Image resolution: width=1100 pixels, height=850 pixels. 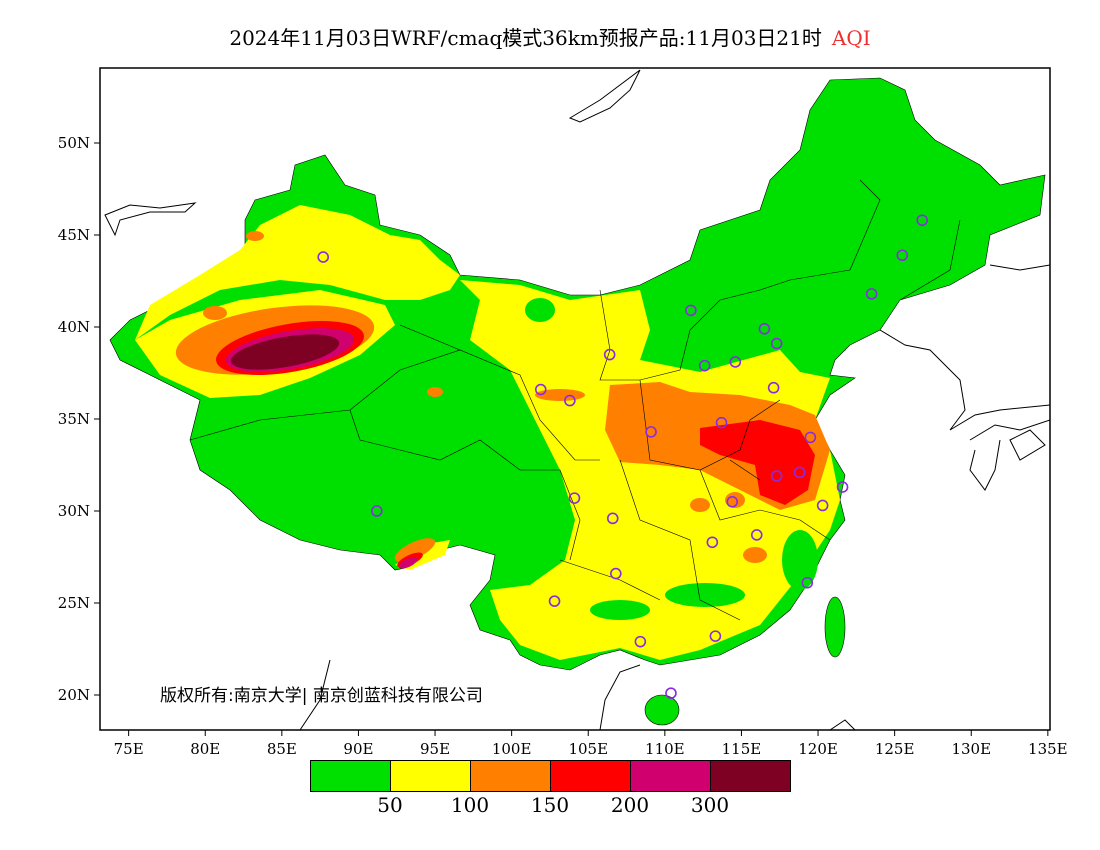 What do you see at coordinates (470, 805) in the screenshot?
I see `colorbar-label: 100` at bounding box center [470, 805].